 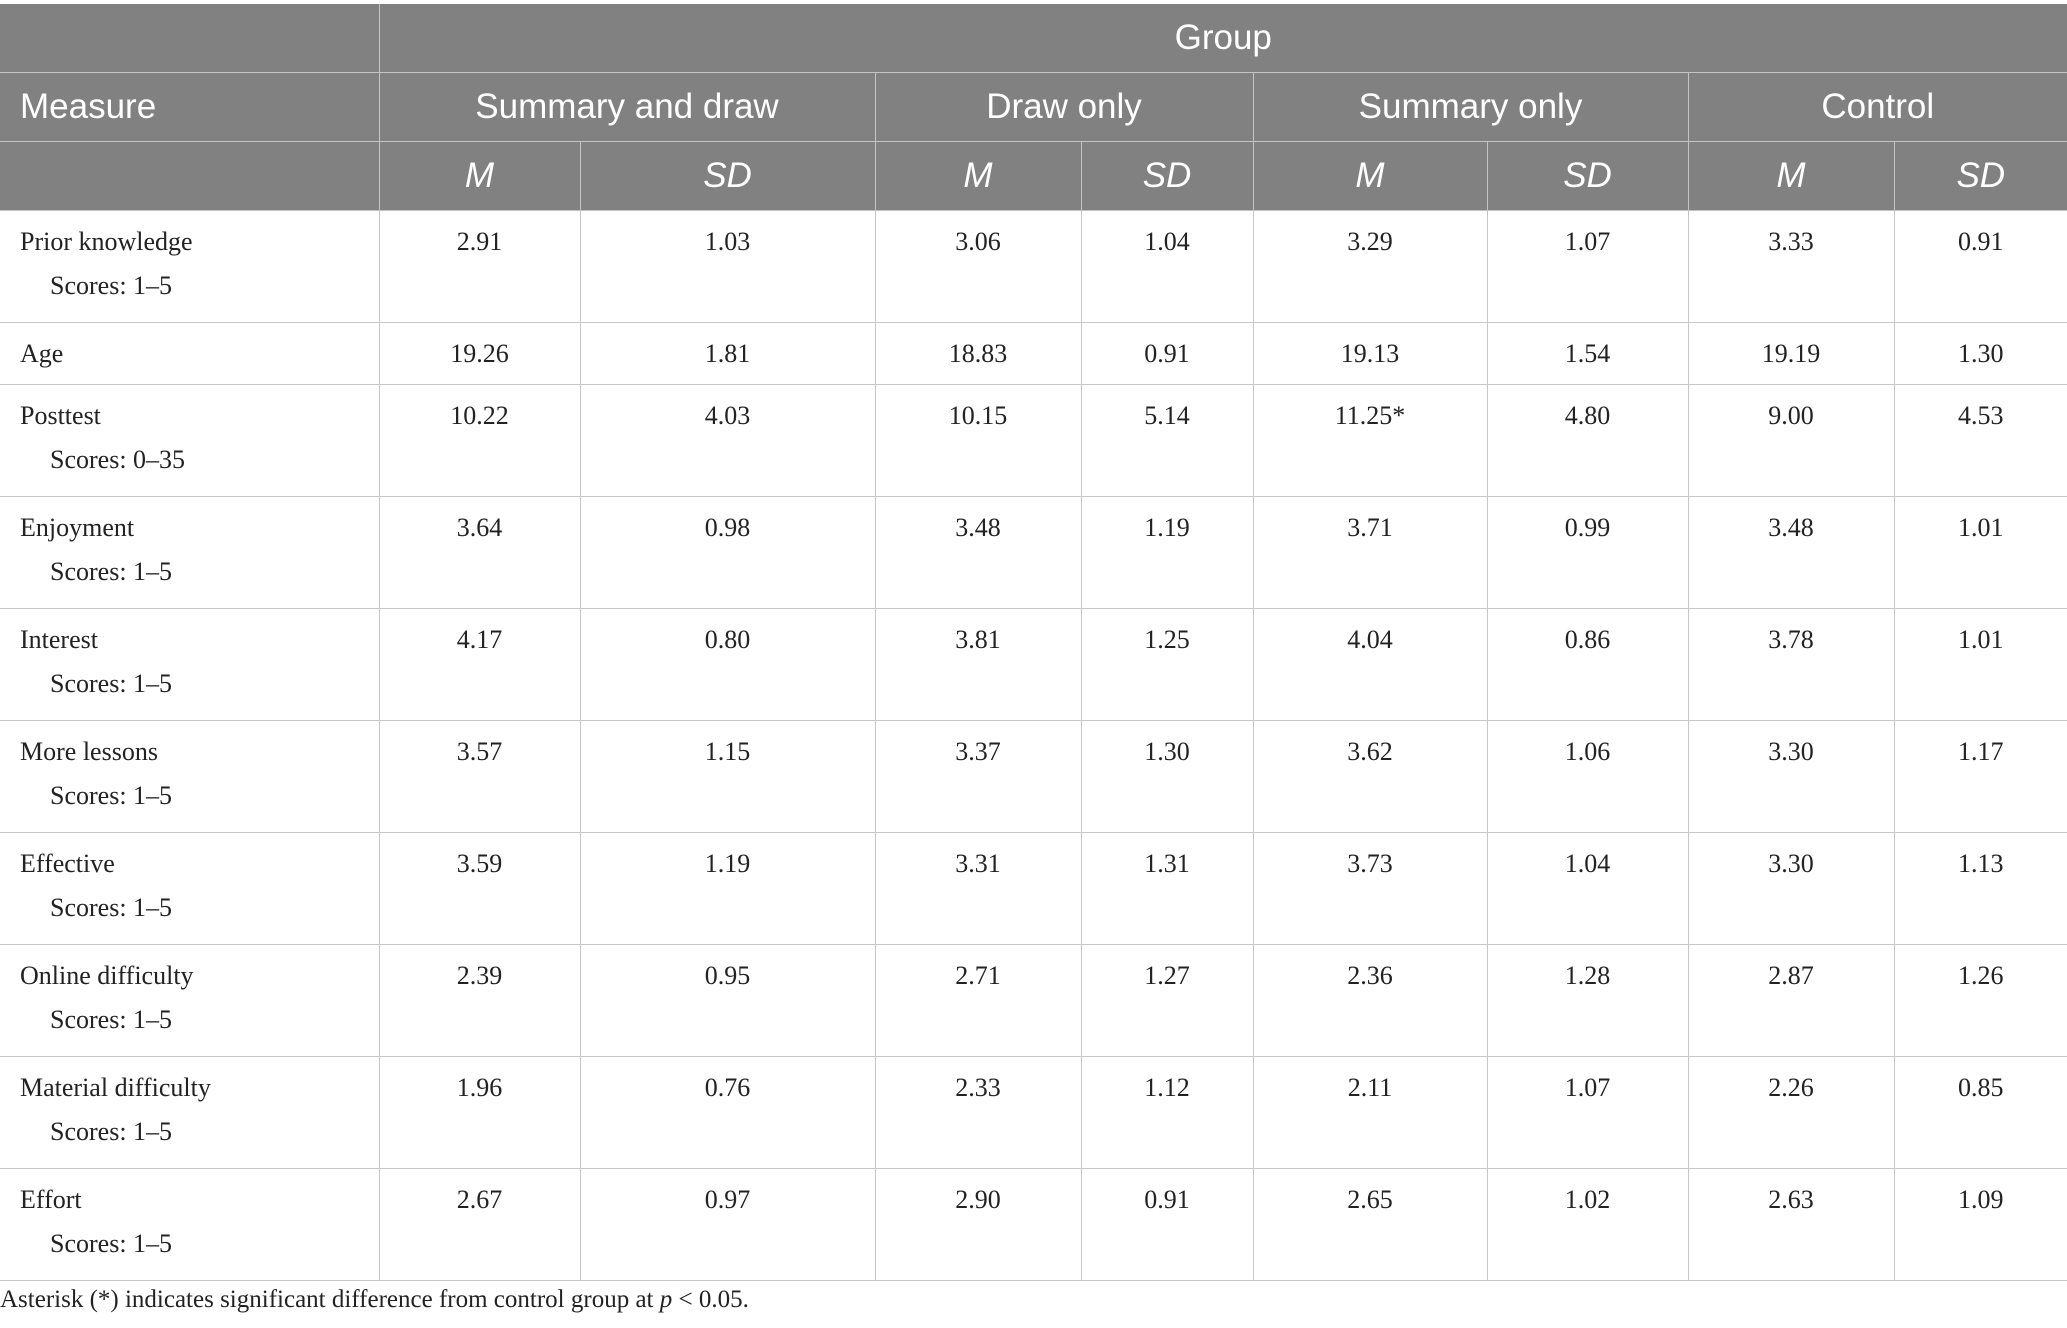 What do you see at coordinates (480, 266) in the screenshot?
I see `mean-cell: 2.91` at bounding box center [480, 266].